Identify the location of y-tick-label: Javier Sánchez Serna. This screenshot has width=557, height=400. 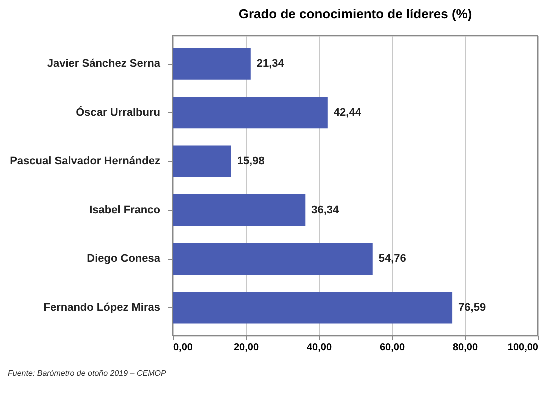
(104, 64).